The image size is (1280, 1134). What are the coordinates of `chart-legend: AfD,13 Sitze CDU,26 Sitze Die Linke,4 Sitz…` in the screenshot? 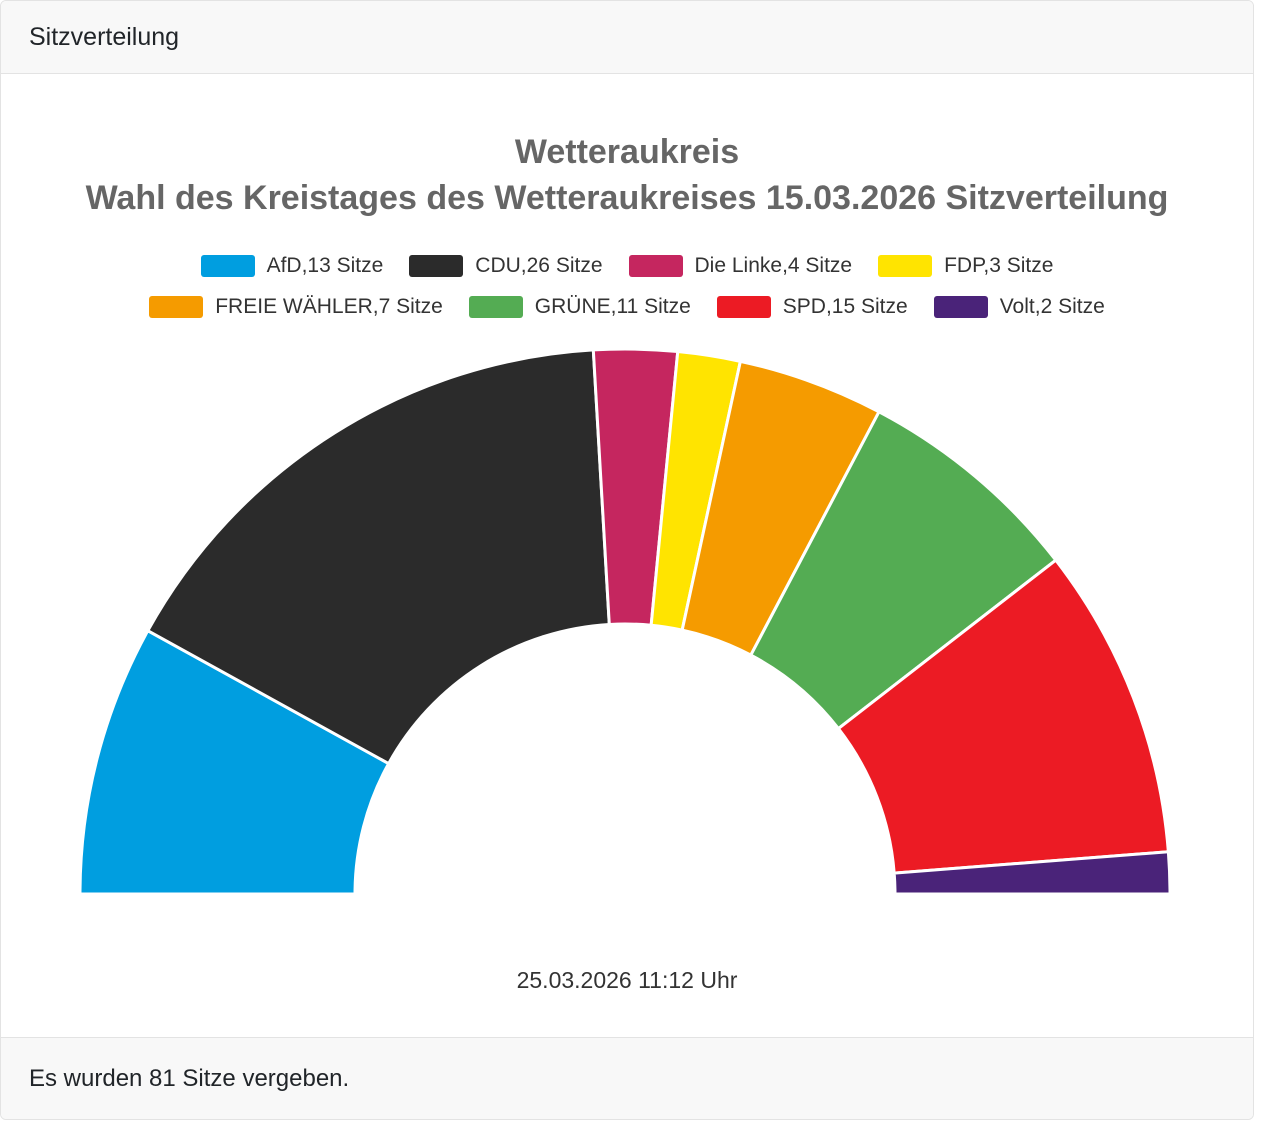 It's located at (627, 286).